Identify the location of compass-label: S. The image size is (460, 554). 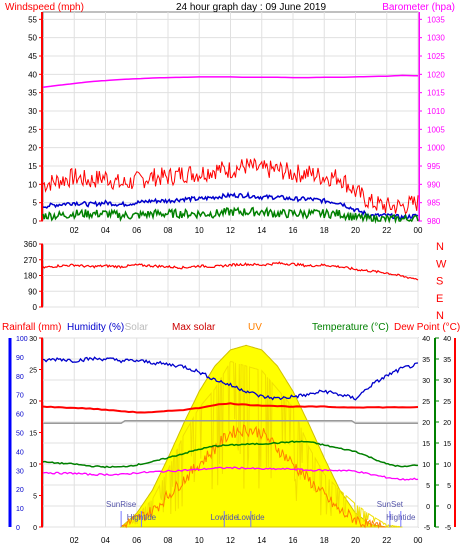
(439, 282).